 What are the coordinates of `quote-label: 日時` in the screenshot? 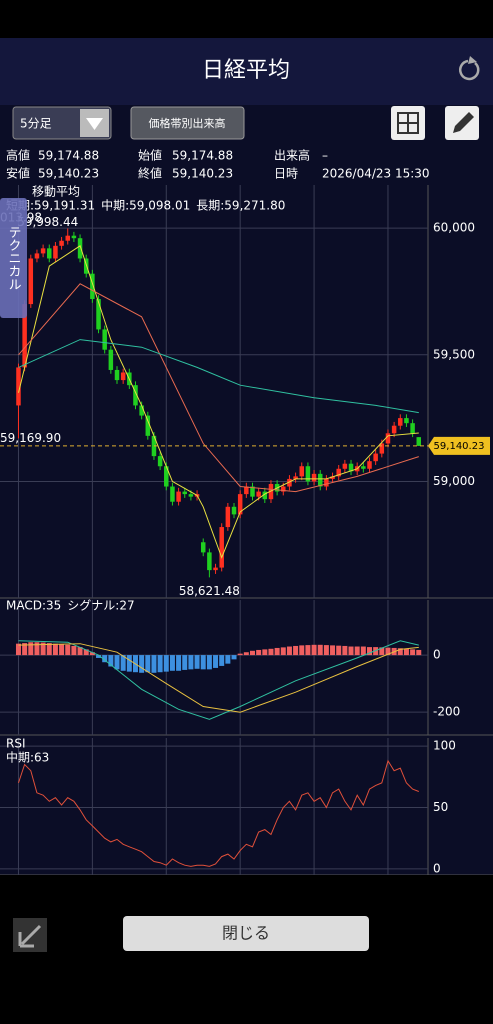 It's located at (286, 174).